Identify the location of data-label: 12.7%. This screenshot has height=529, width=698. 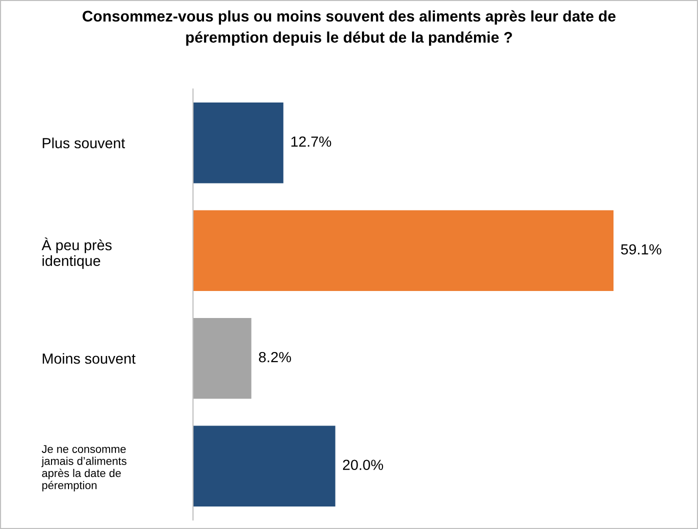
(311, 141).